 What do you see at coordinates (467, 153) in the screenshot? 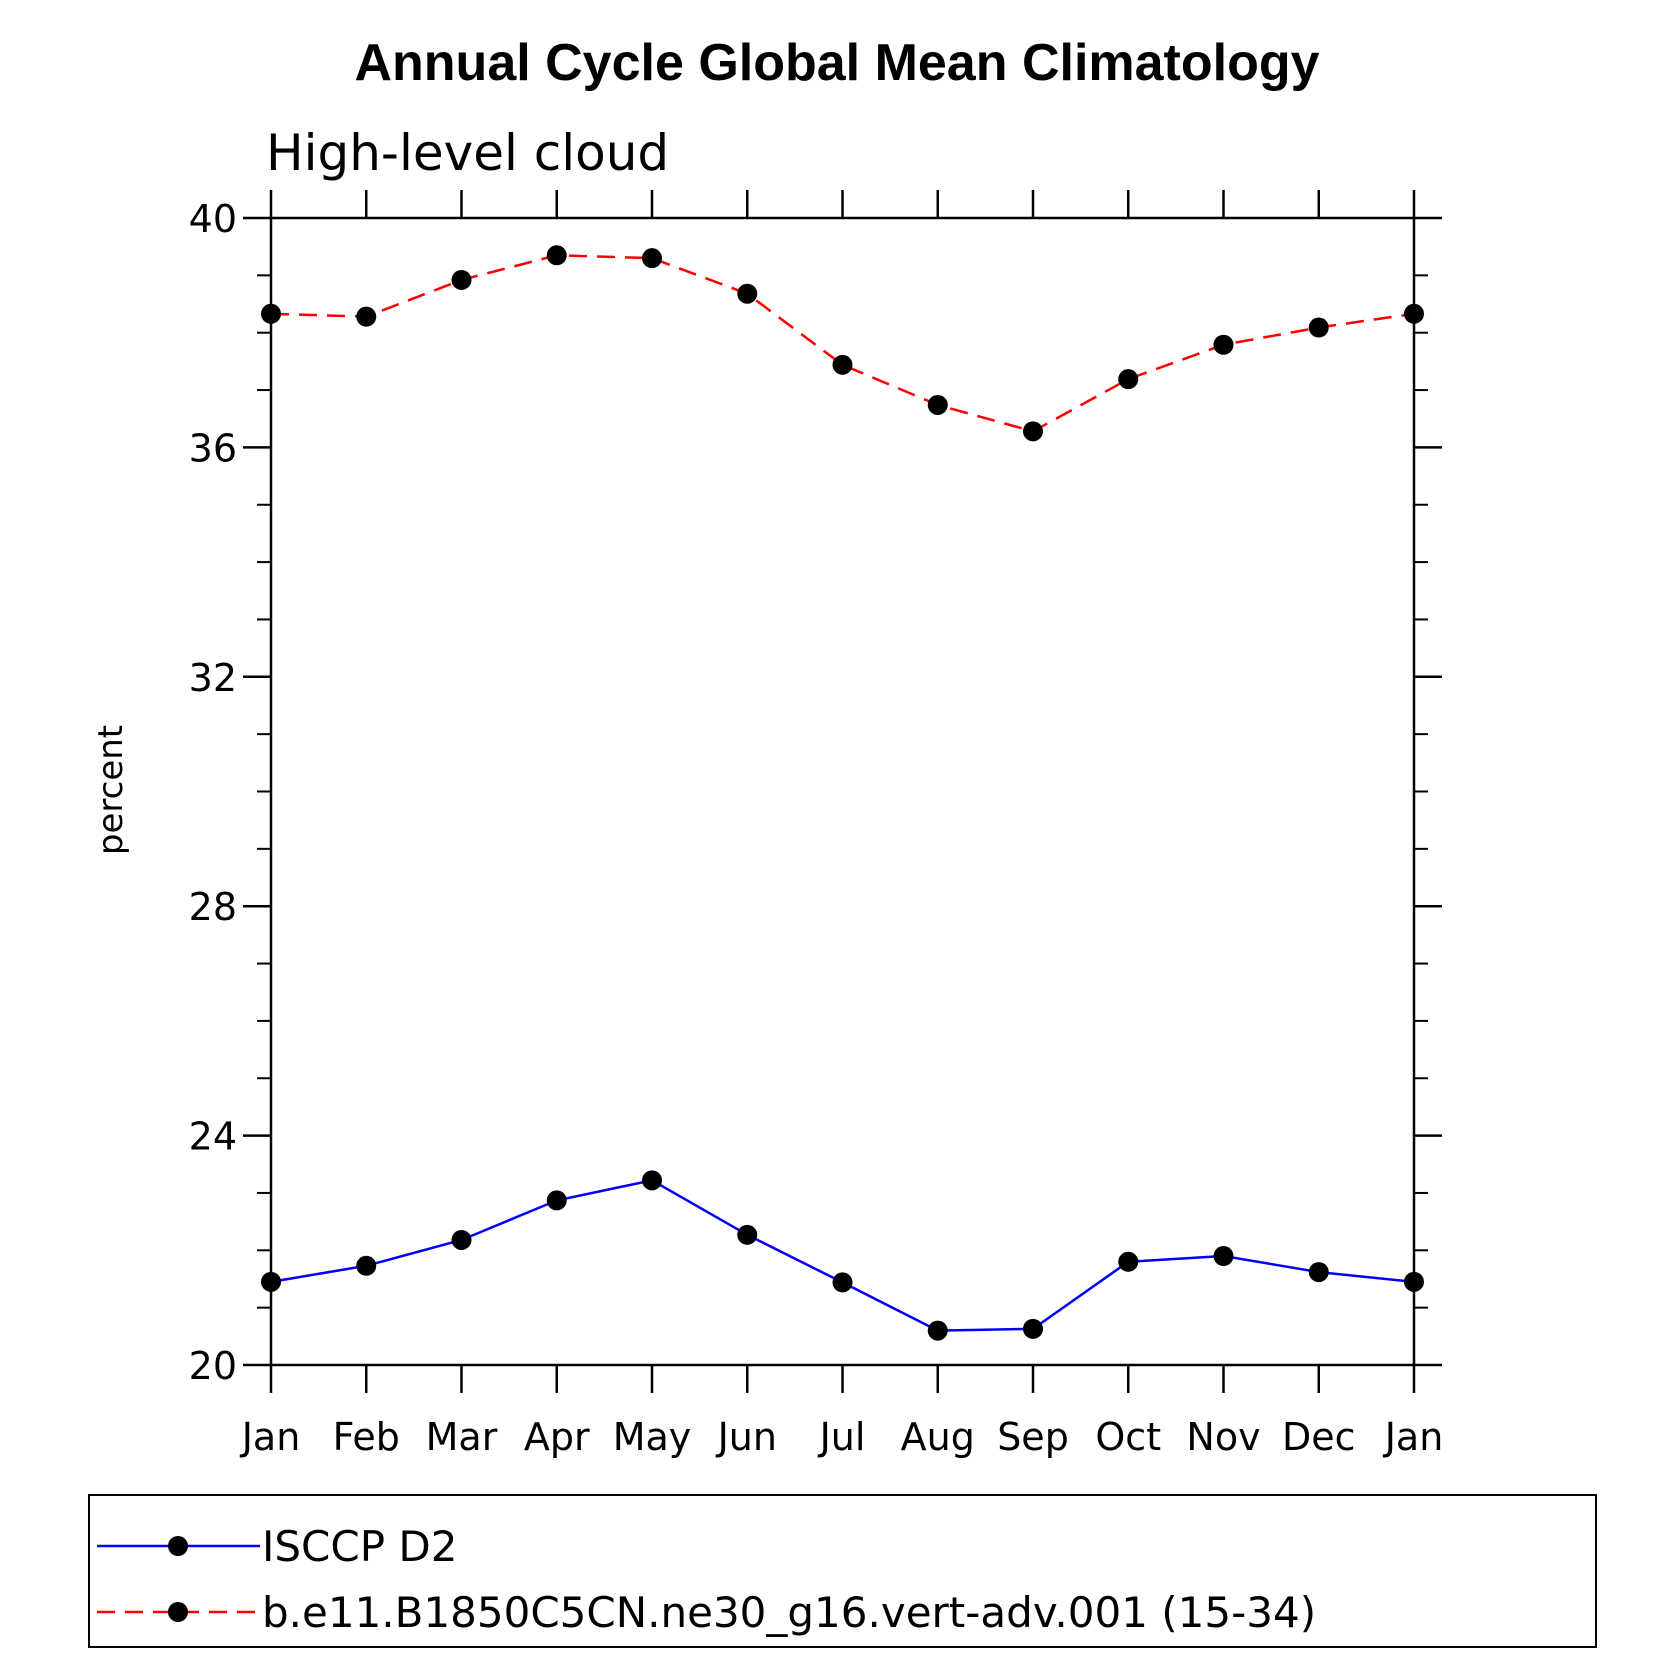
I see `chart-subtitle: High-level cloud` at bounding box center [467, 153].